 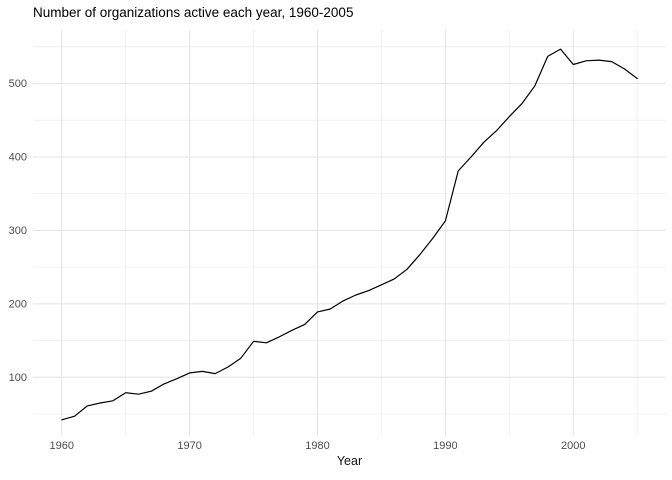 I want to click on x-tick-label: 1960, so click(x=62, y=446).